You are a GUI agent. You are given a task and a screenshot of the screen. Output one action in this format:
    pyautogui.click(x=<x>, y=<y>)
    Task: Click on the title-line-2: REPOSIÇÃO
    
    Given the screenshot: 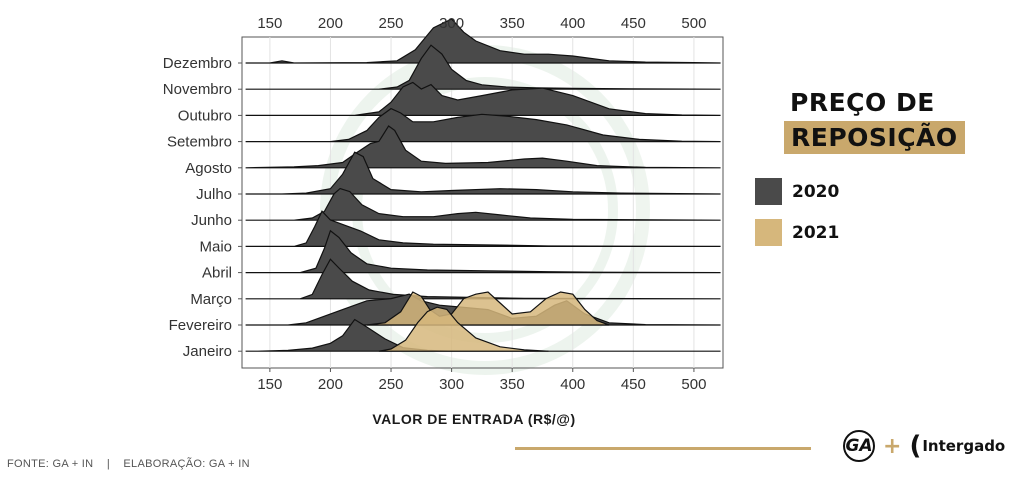 What is the action you would take?
    pyautogui.click(x=874, y=137)
    